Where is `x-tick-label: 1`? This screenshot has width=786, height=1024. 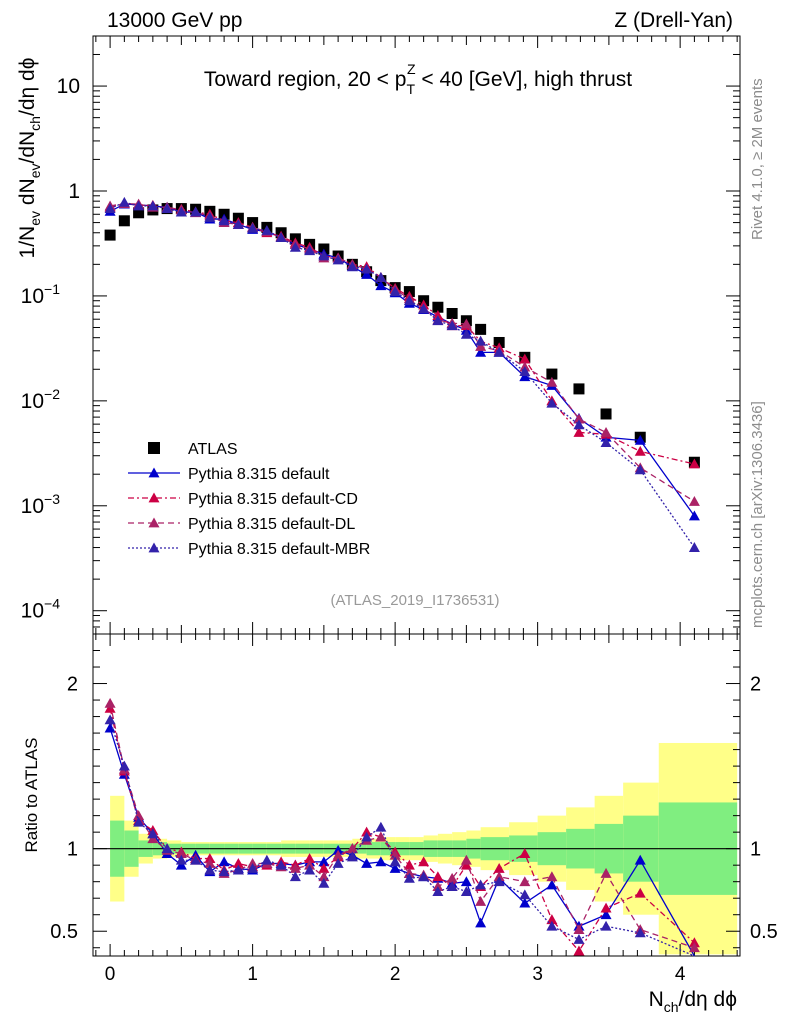
x-tick-label: 1 is located at coordinates (252, 974).